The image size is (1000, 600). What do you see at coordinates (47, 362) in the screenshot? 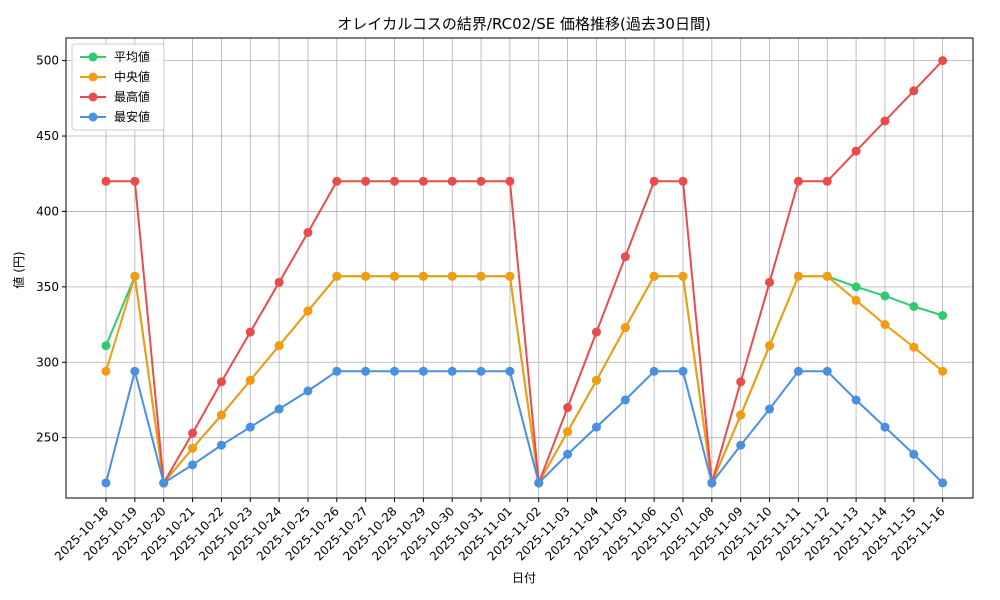
I see `y-tick-label: 300` at bounding box center [47, 362].